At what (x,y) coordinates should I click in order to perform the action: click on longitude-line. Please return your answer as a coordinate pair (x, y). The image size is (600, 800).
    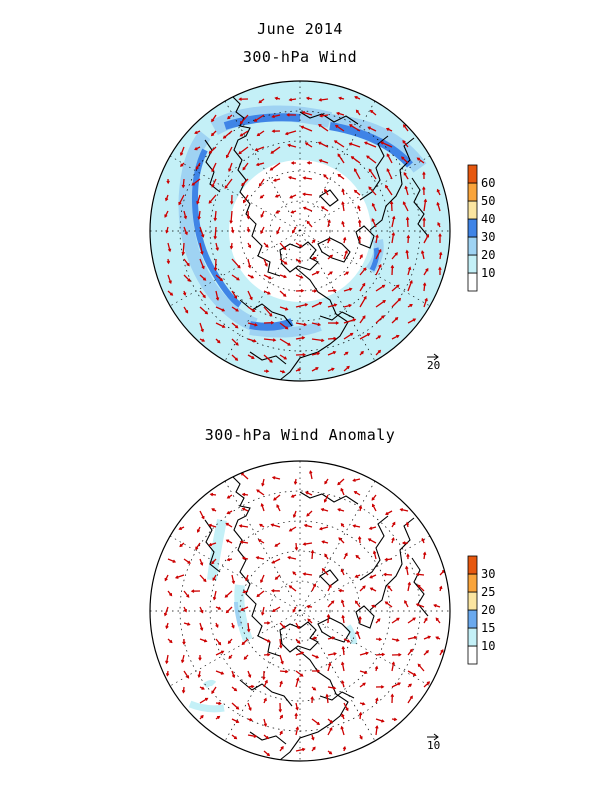
    Looking at the image, I should click on (300, 231).